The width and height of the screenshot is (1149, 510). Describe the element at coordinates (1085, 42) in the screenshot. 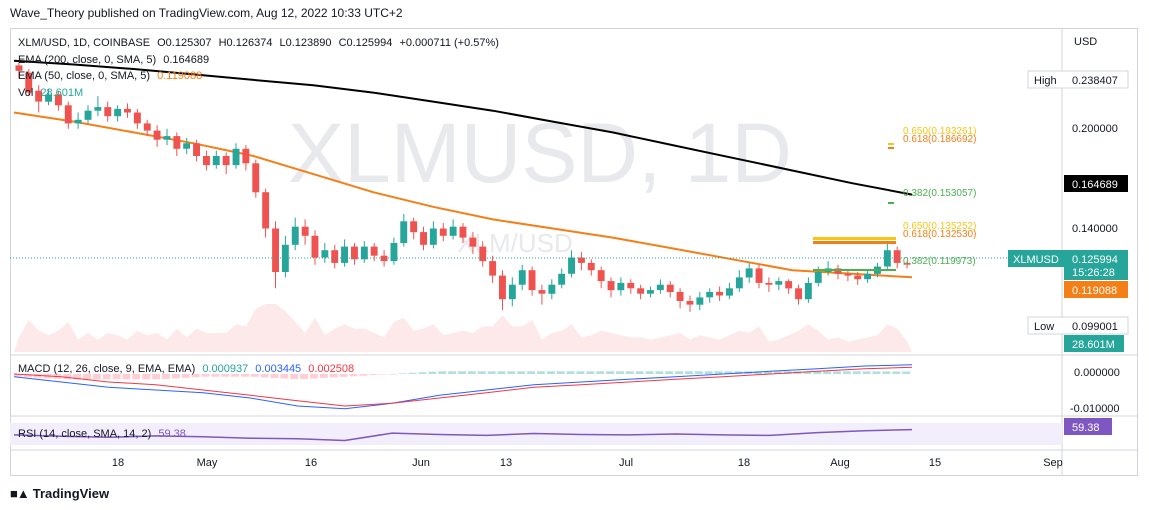

I see `axis-currency: USD` at that location.